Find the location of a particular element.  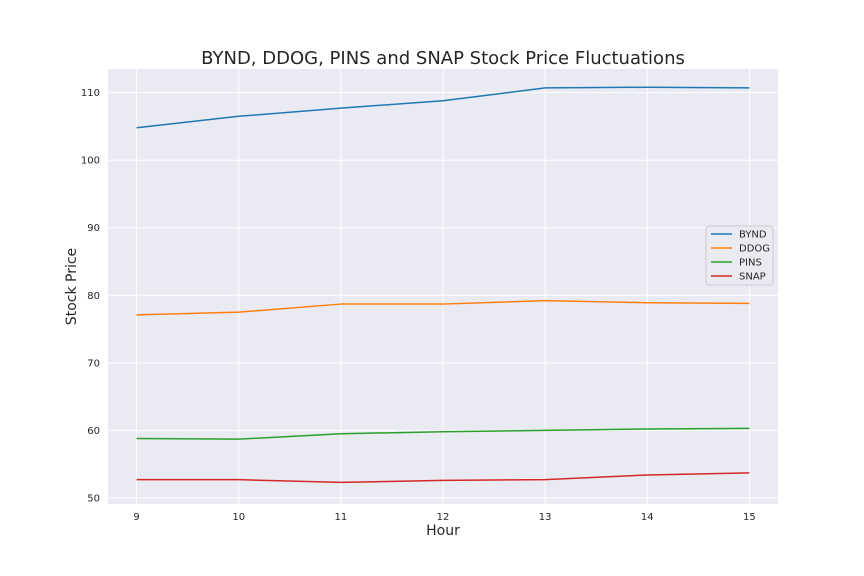

y-tick-label: 100 is located at coordinates (90, 161).